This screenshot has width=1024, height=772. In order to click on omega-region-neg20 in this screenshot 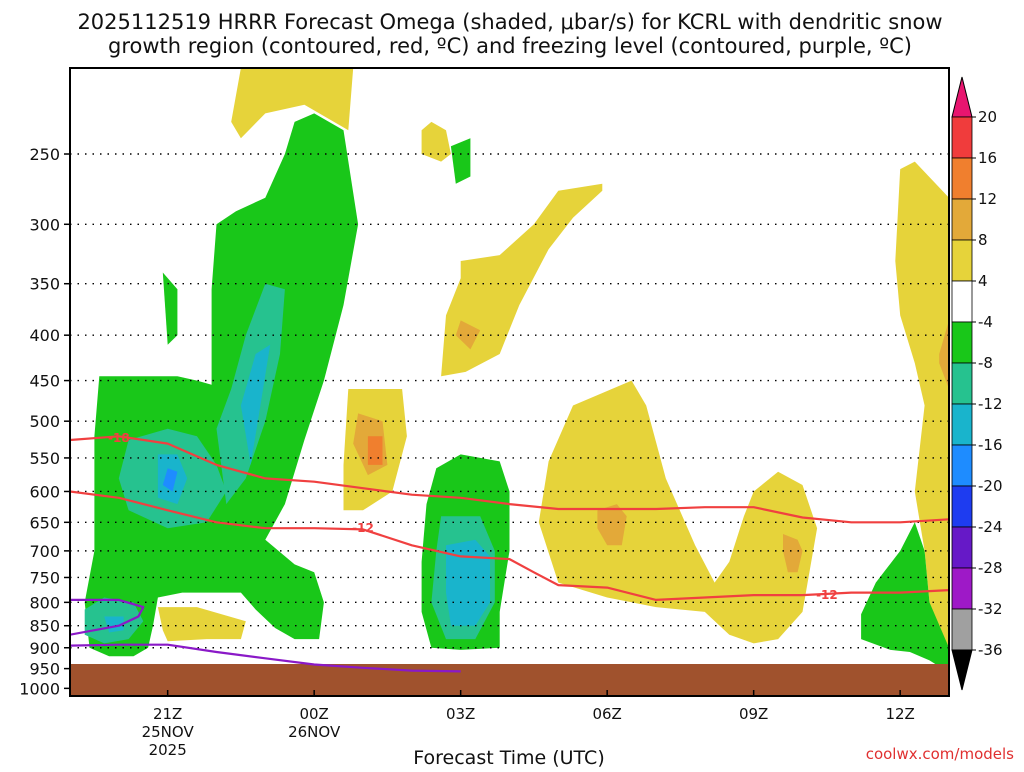, I will do `click(170, 480)`.